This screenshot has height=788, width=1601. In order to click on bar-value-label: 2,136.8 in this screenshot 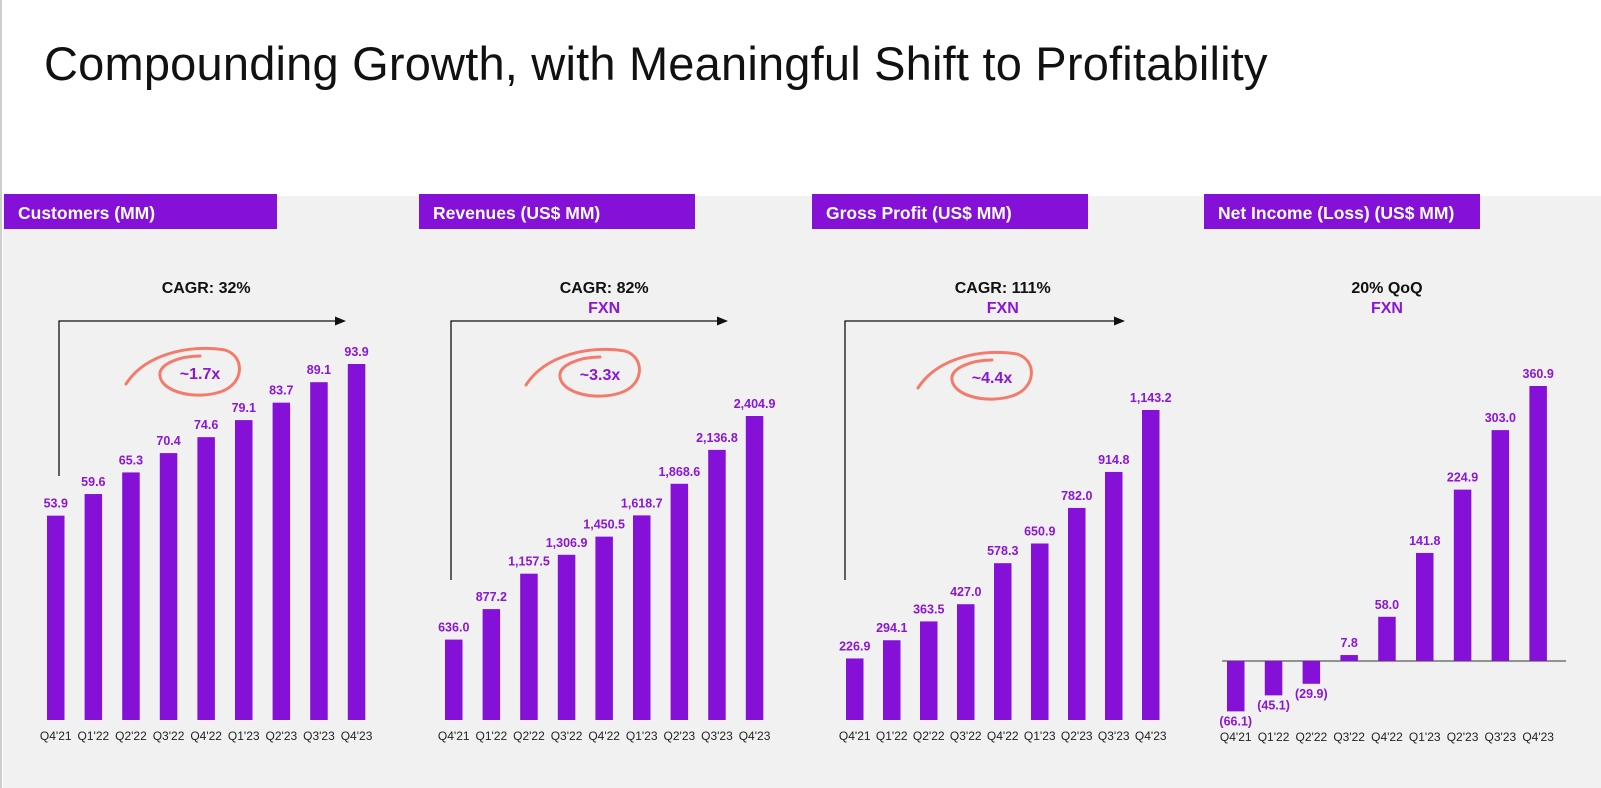, I will do `click(717, 438)`.